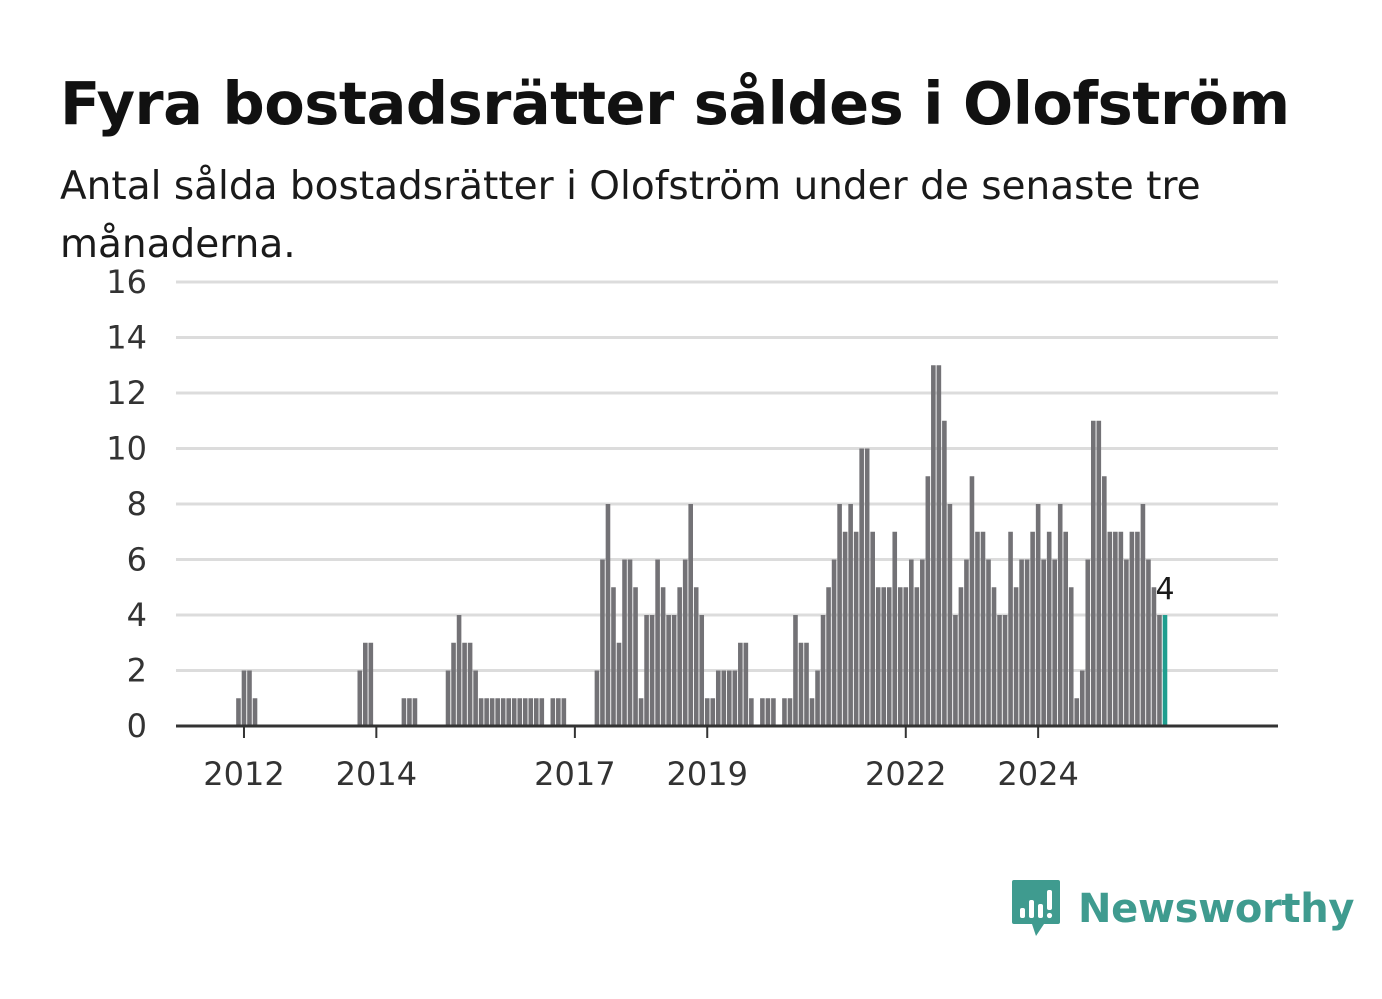 This screenshot has width=1382, height=999. I want to click on x-tick-label: 2019, so click(707, 774).